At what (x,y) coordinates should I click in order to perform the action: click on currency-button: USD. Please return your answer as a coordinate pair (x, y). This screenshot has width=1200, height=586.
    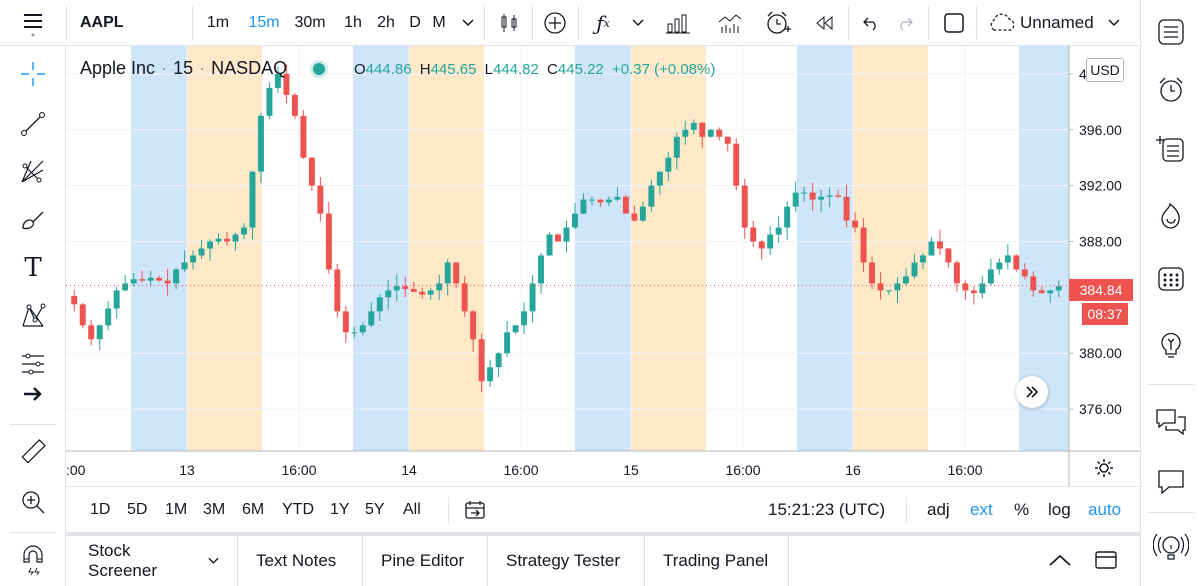
    Looking at the image, I should click on (1105, 70).